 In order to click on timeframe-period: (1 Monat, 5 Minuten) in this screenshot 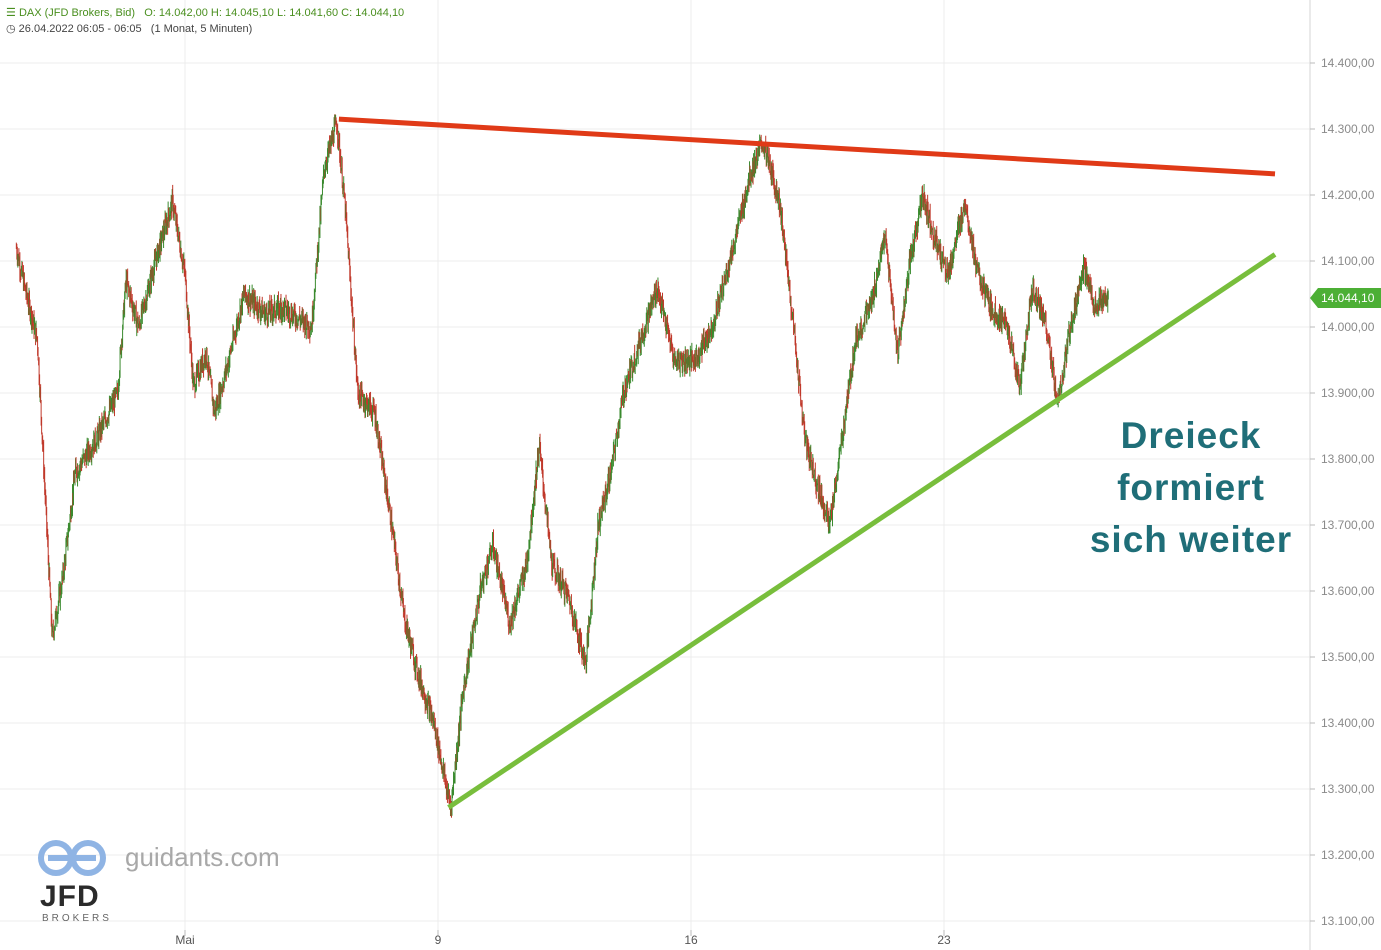, I will do `click(201, 29)`.